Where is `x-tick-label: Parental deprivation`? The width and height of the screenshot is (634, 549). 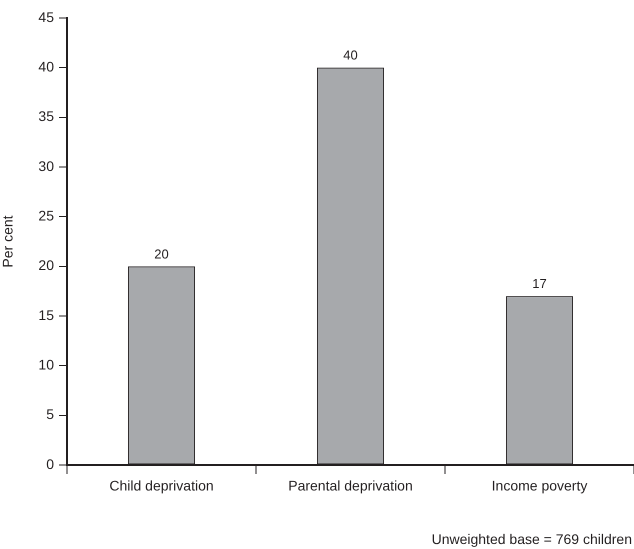
x-tick-label: Parental deprivation is located at coordinates (350, 485).